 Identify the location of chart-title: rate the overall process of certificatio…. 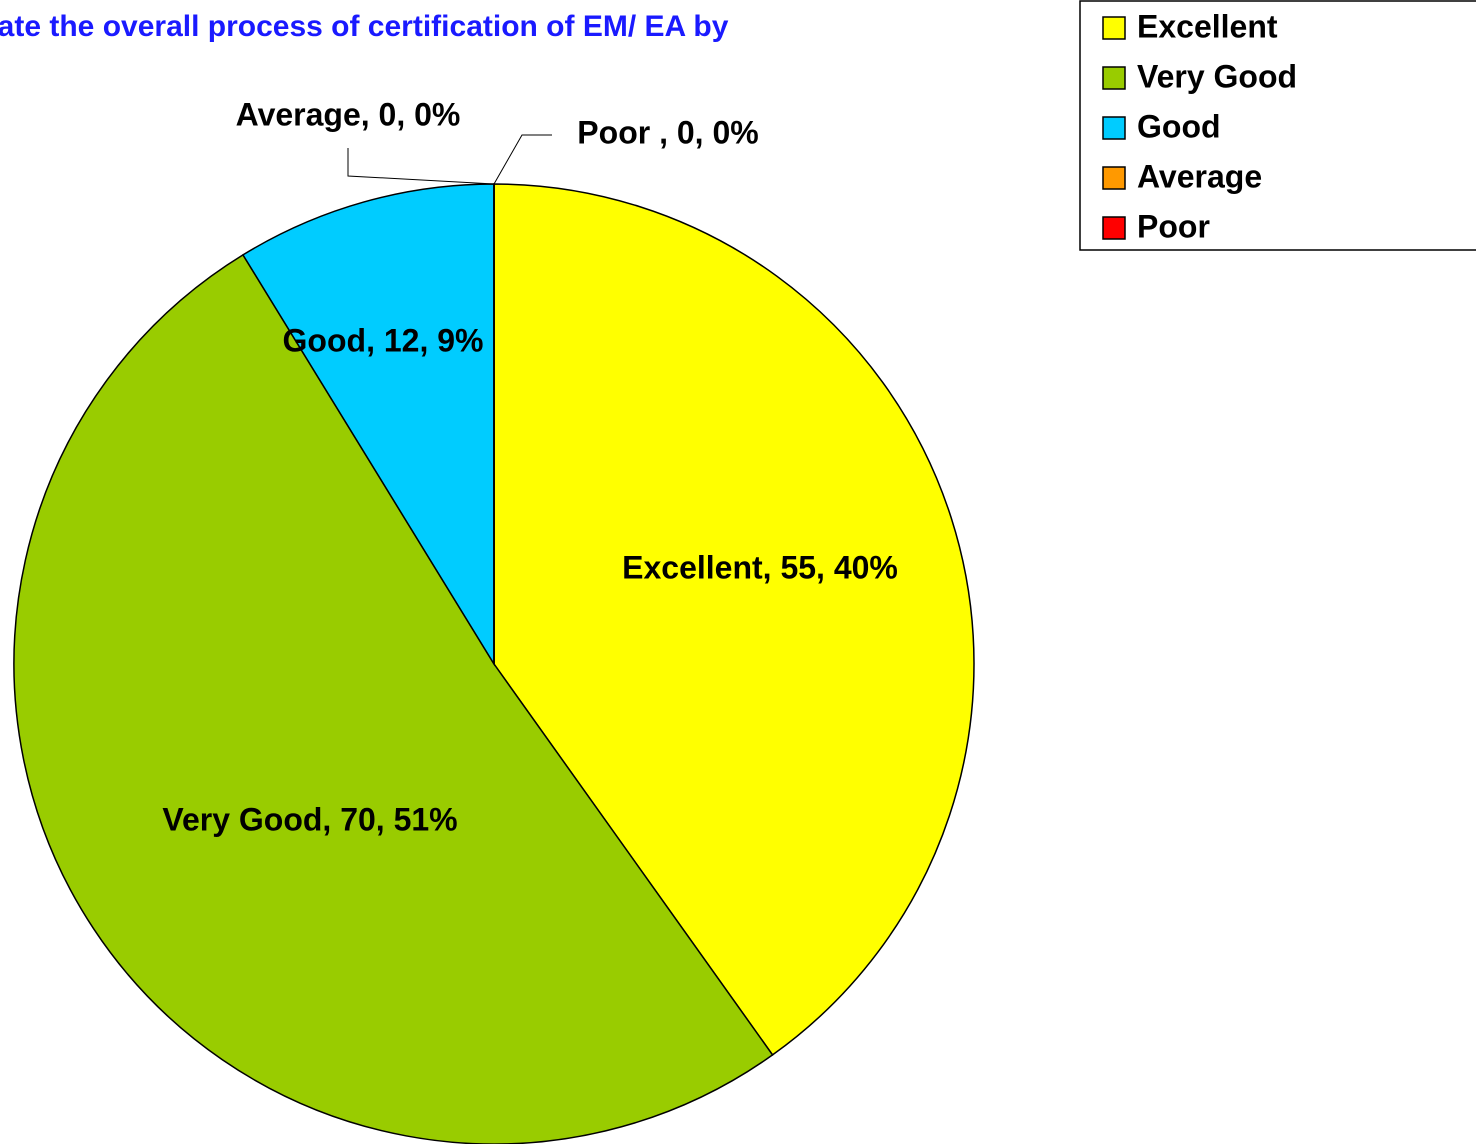
(364, 26).